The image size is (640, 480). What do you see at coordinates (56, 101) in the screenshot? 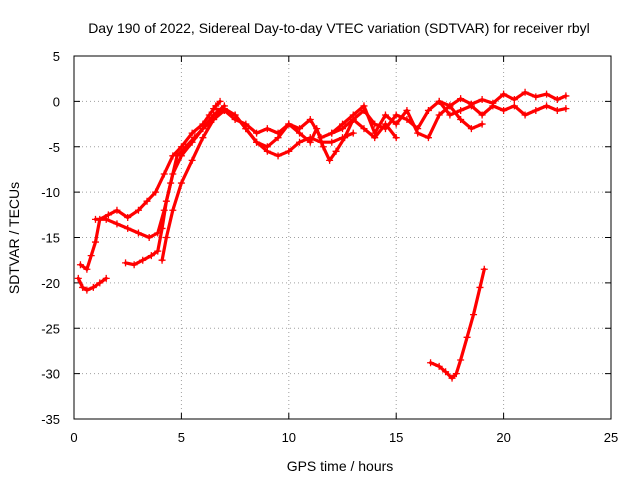
I see `y-tick-label: 0` at bounding box center [56, 101].